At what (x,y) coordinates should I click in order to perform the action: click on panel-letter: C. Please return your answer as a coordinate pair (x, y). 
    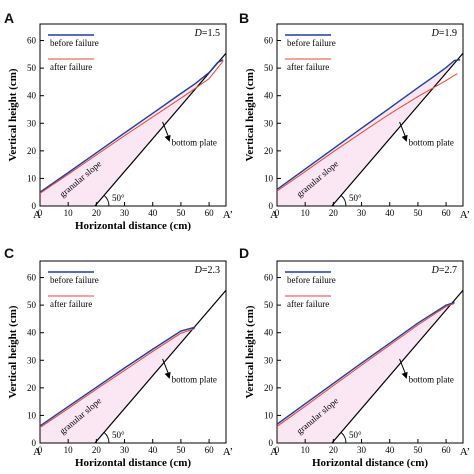
    Looking at the image, I should click on (9, 253).